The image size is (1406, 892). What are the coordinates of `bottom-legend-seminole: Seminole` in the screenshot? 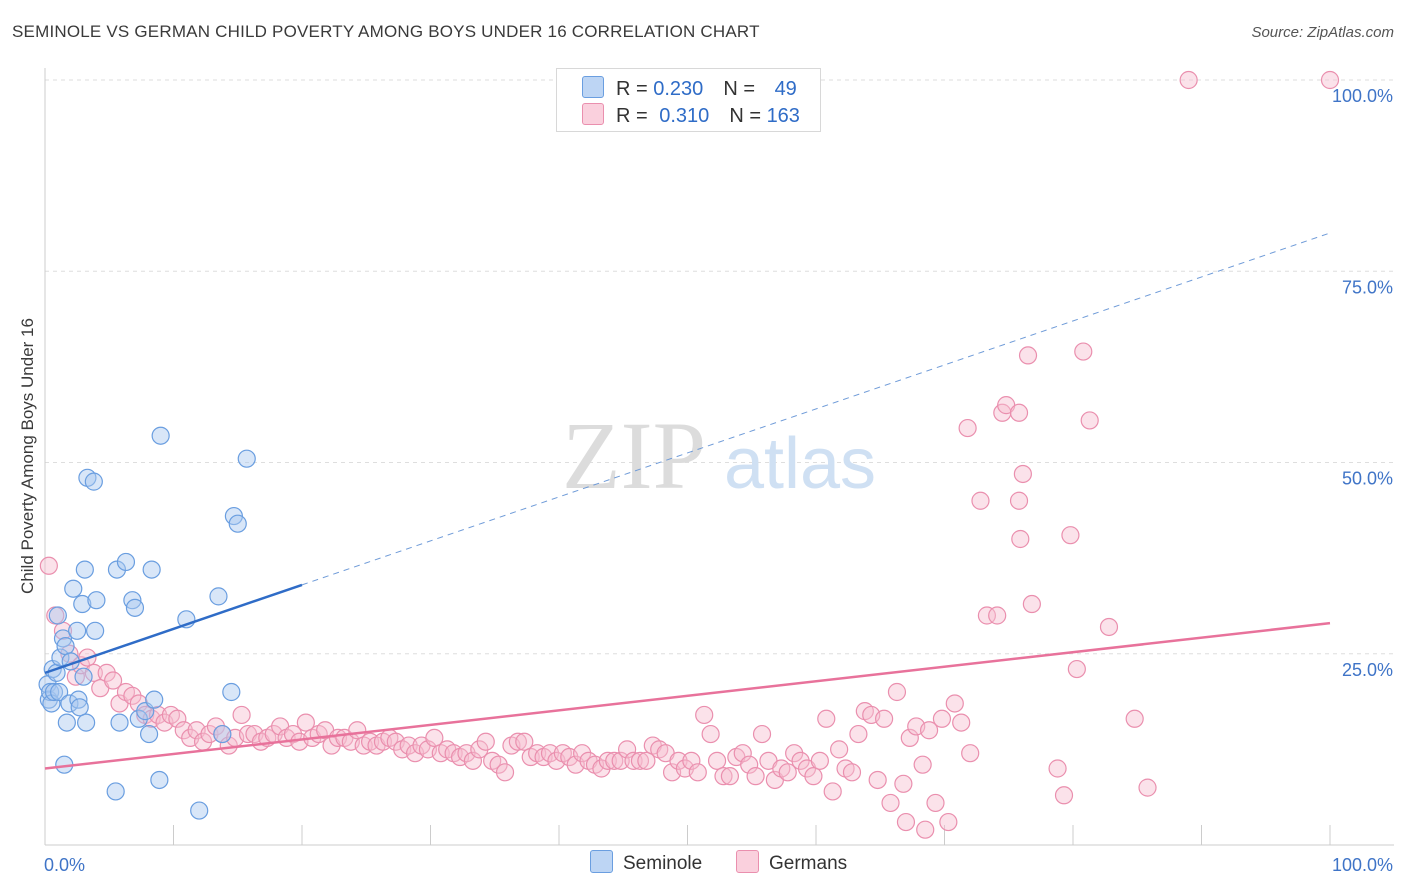 It's located at (646, 862).